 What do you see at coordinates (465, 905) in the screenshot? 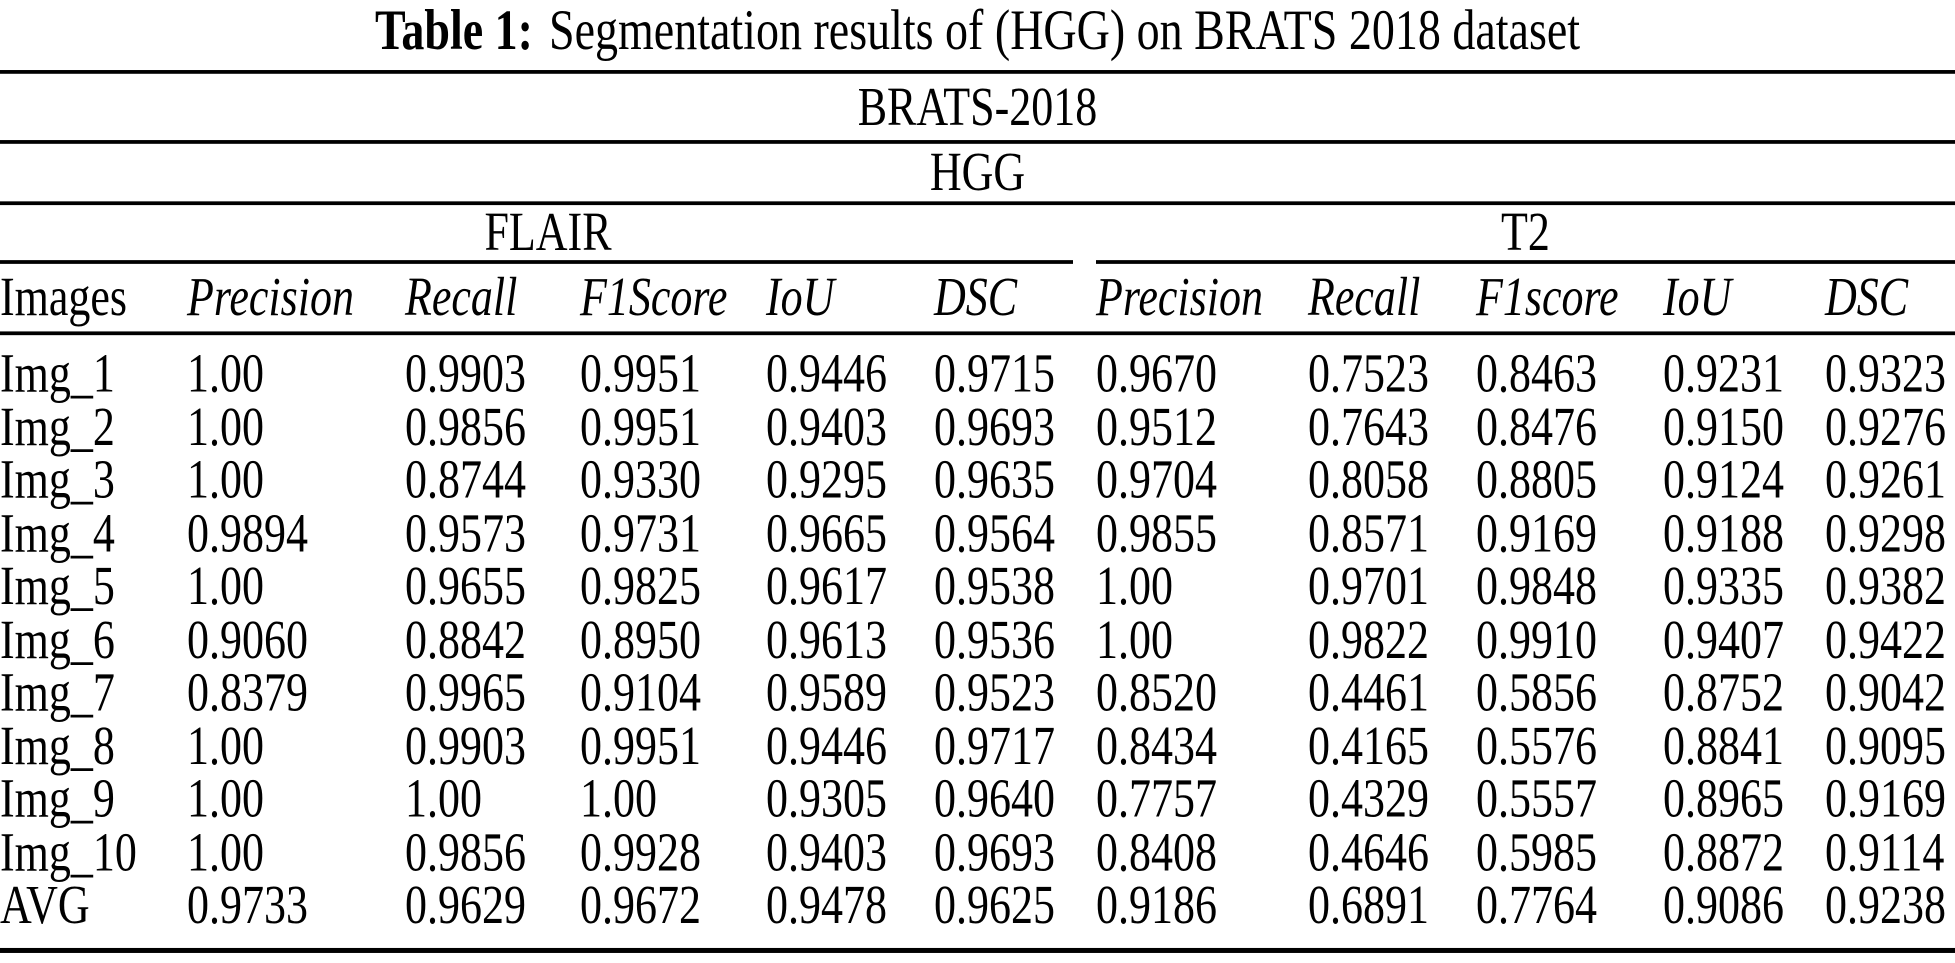
I see `flair-value-cell: 0.9629` at bounding box center [465, 905].